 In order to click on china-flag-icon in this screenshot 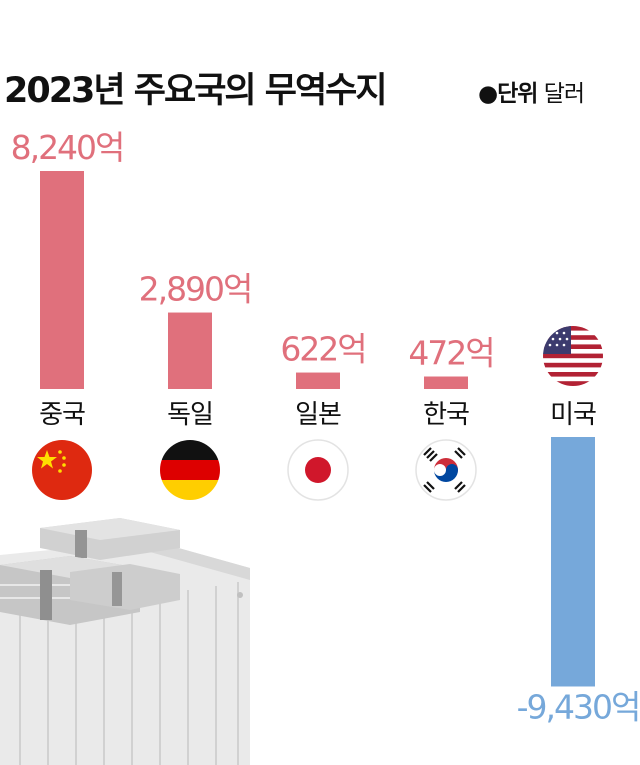, I will do `click(62, 470)`.